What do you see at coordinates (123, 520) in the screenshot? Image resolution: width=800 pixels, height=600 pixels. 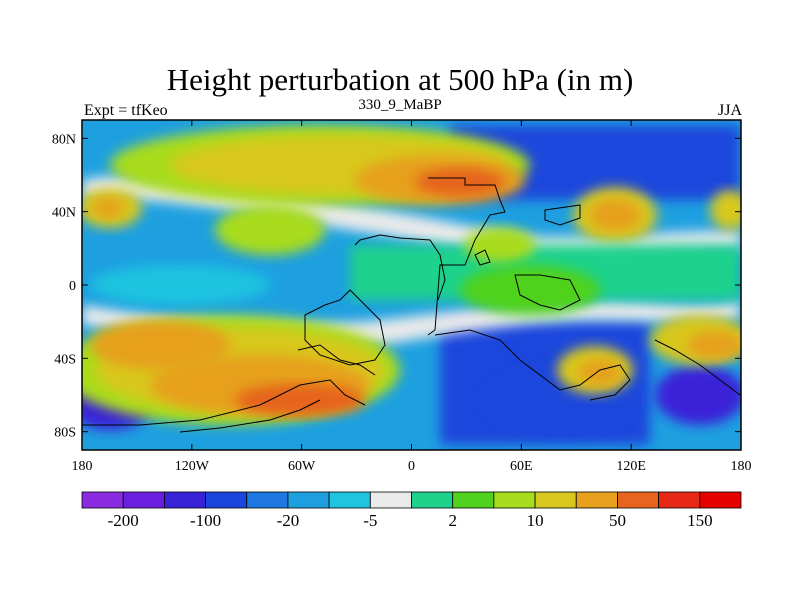 I see `colorbar-label: -200` at bounding box center [123, 520].